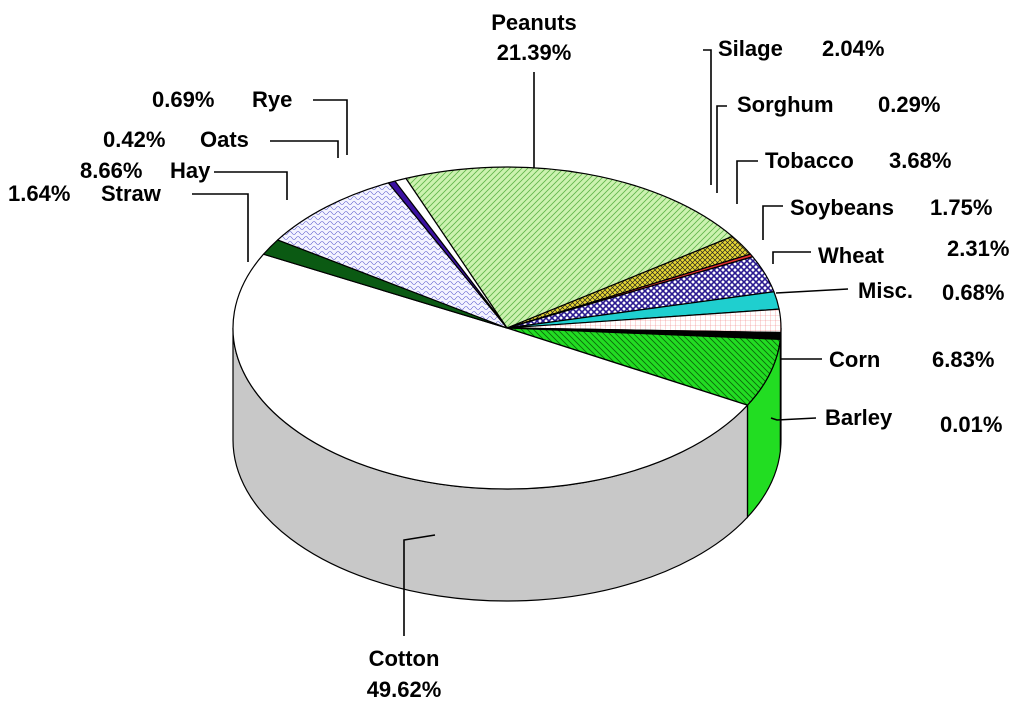  I want to click on label-barley-name: Barley, so click(859, 417).